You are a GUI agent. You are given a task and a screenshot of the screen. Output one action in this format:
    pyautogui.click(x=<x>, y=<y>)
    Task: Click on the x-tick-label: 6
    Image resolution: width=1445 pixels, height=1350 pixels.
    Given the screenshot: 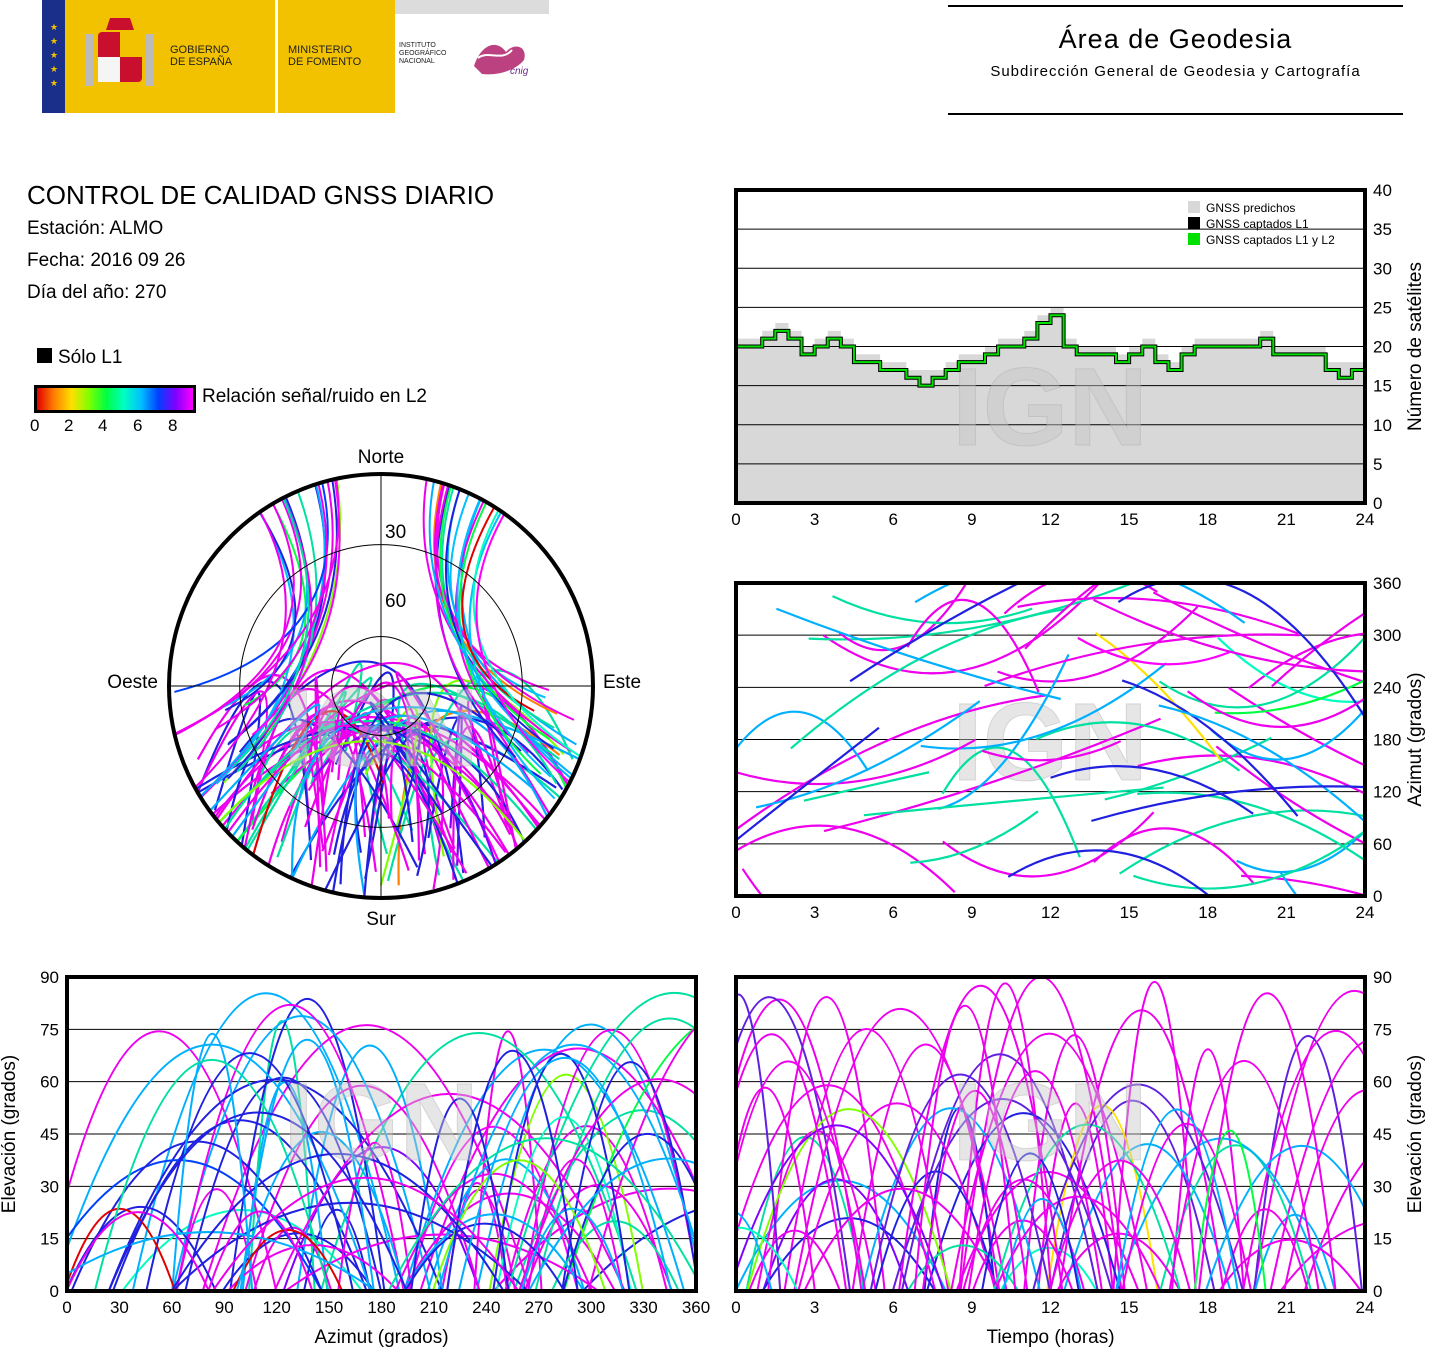 What is the action you would take?
    pyautogui.click(x=893, y=1307)
    